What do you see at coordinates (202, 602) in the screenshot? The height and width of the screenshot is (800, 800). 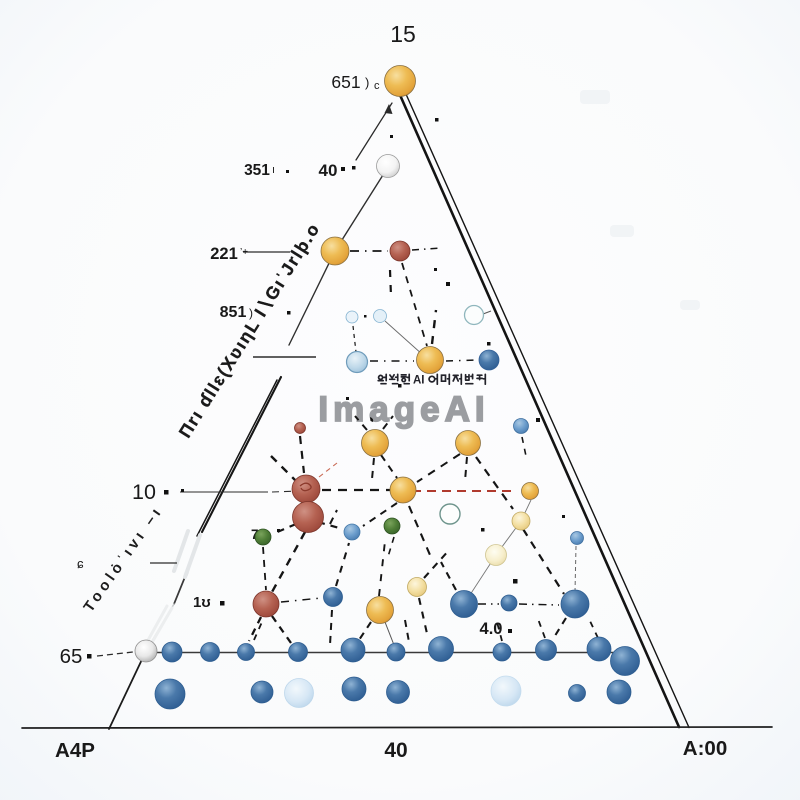 I see `svg-text: 1ʊ` at bounding box center [202, 602].